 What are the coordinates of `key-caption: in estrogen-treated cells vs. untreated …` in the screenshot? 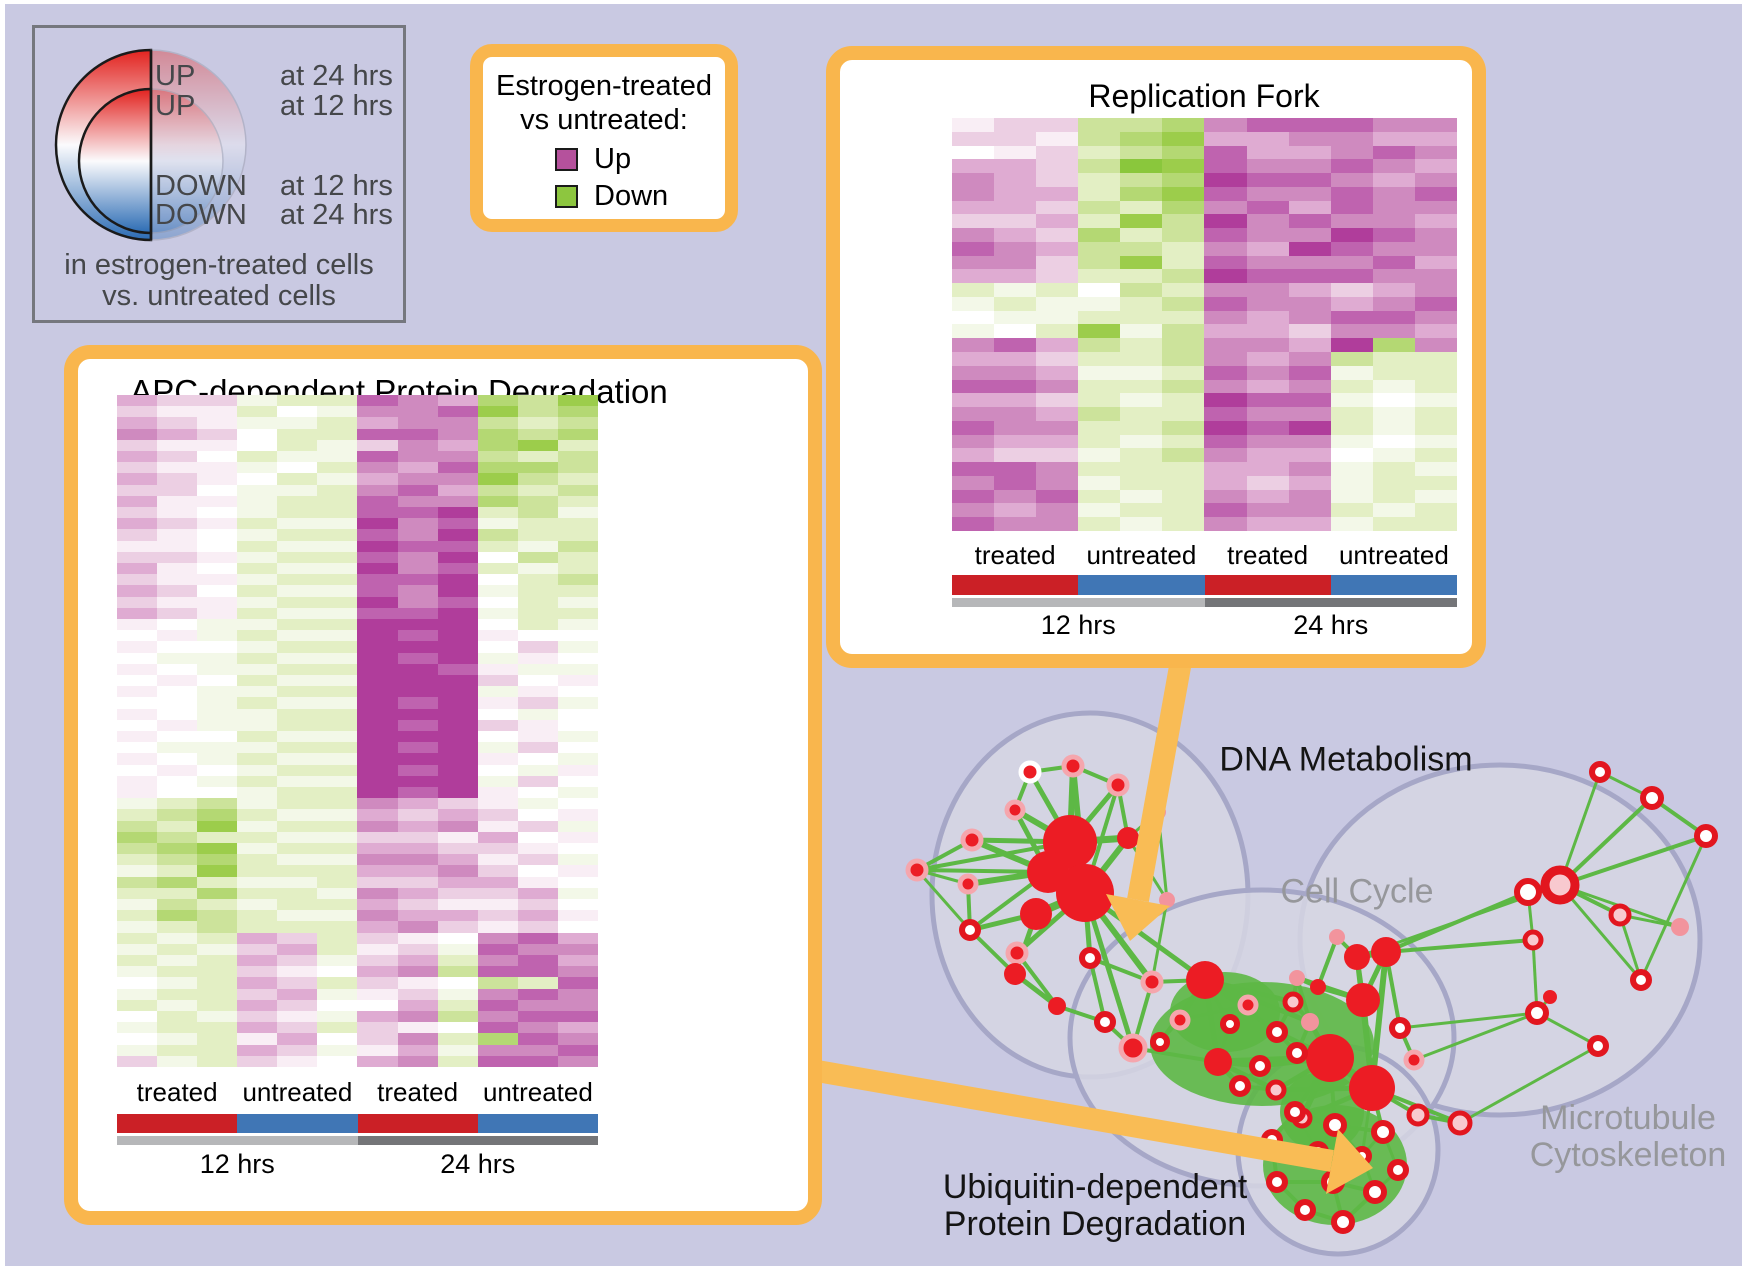 It's located at (219, 281).